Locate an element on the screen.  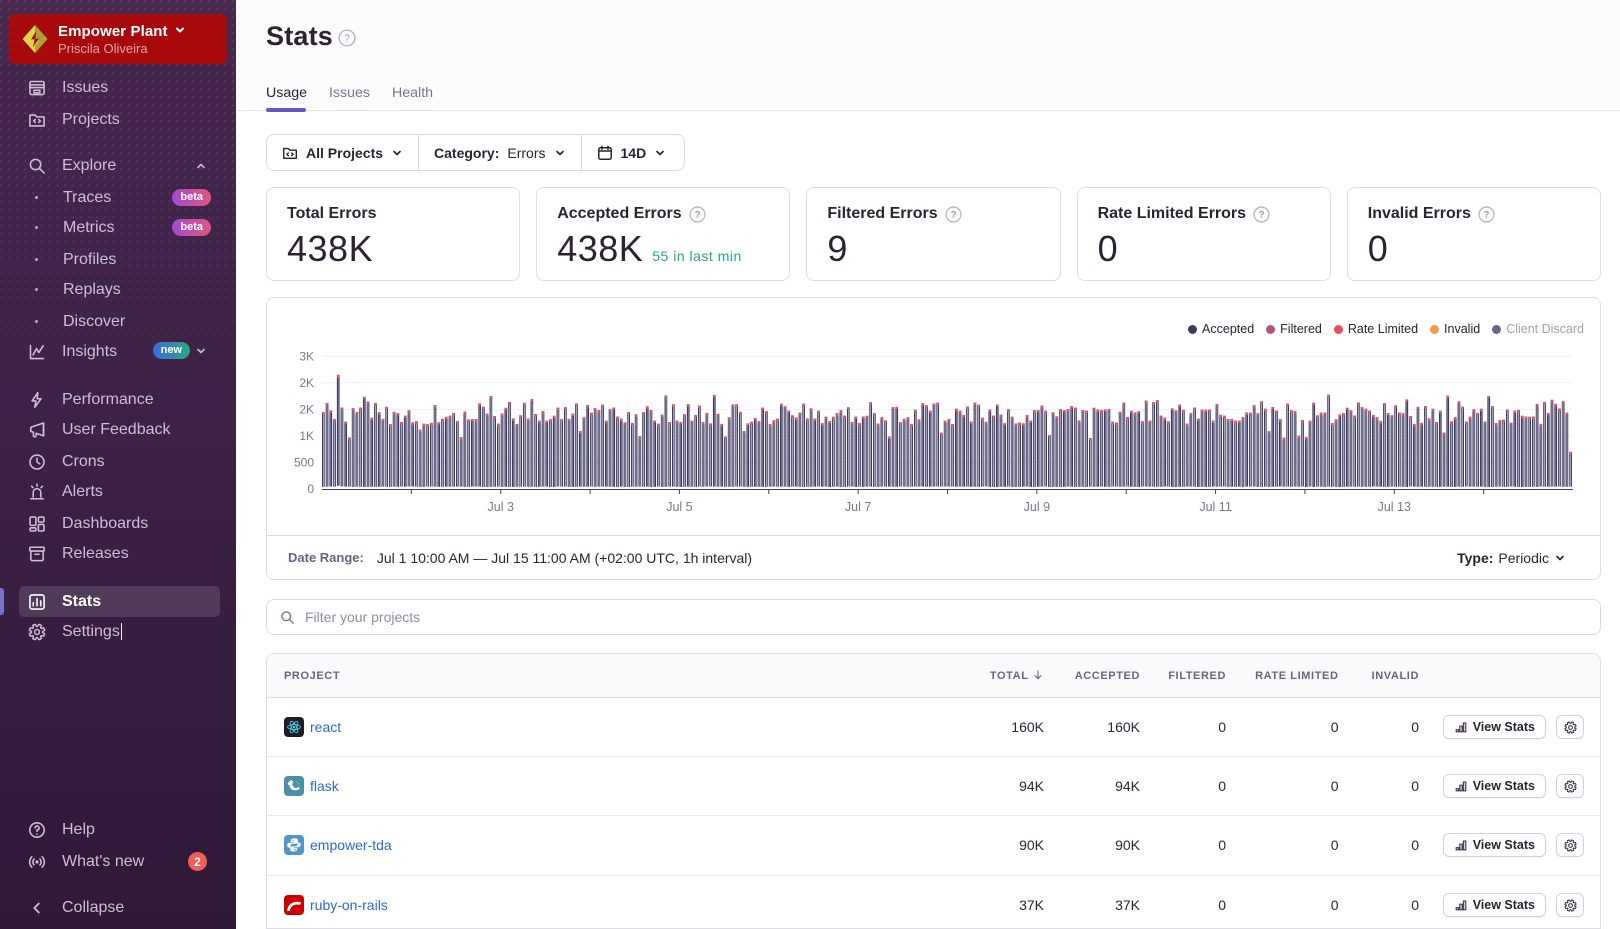
svg-text: Jul 9 is located at coordinates (1037, 507).